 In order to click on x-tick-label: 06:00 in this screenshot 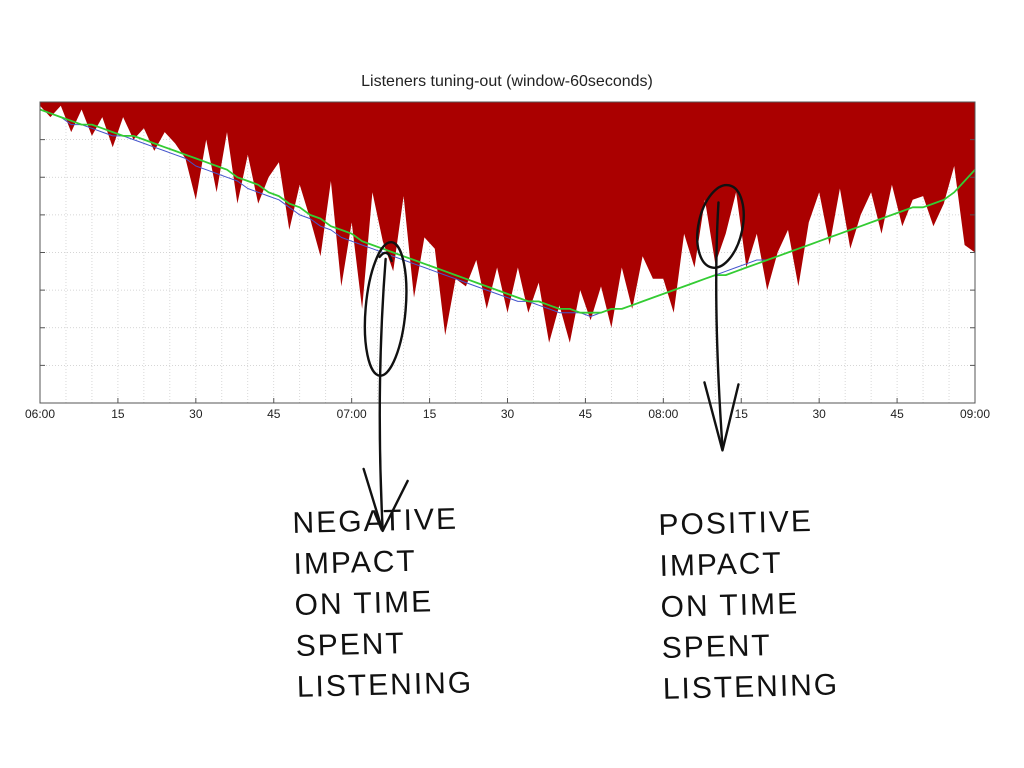, I will do `click(40, 414)`.